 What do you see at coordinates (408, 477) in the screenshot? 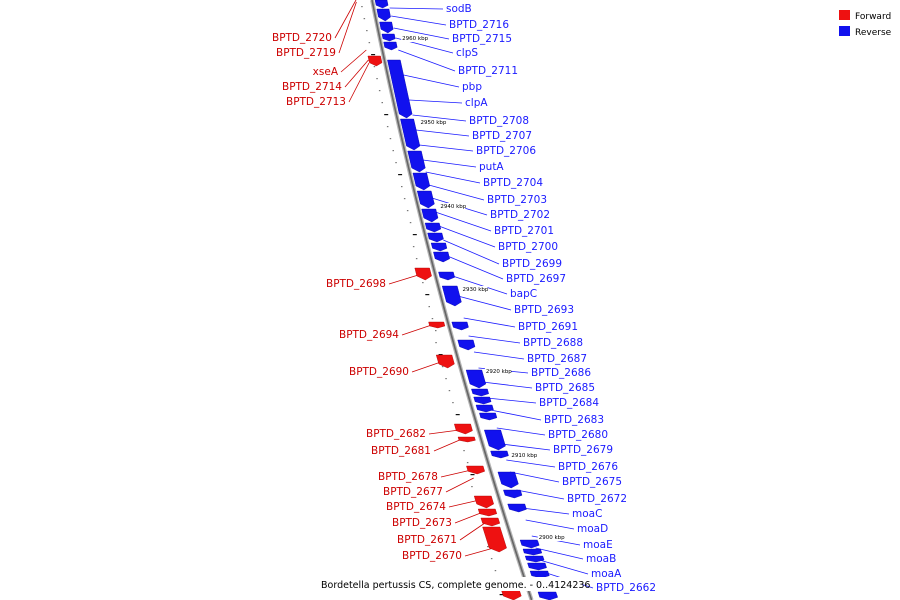
I see `forward-gene-label: BPTD_2678` at bounding box center [408, 477].